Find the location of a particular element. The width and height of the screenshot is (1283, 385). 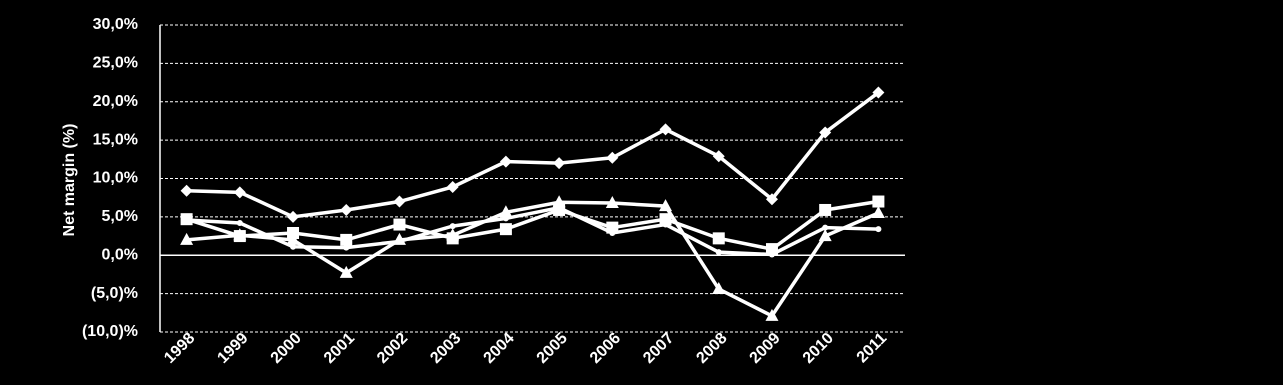

y-tick-label: (5,0)% is located at coordinates (114, 293).